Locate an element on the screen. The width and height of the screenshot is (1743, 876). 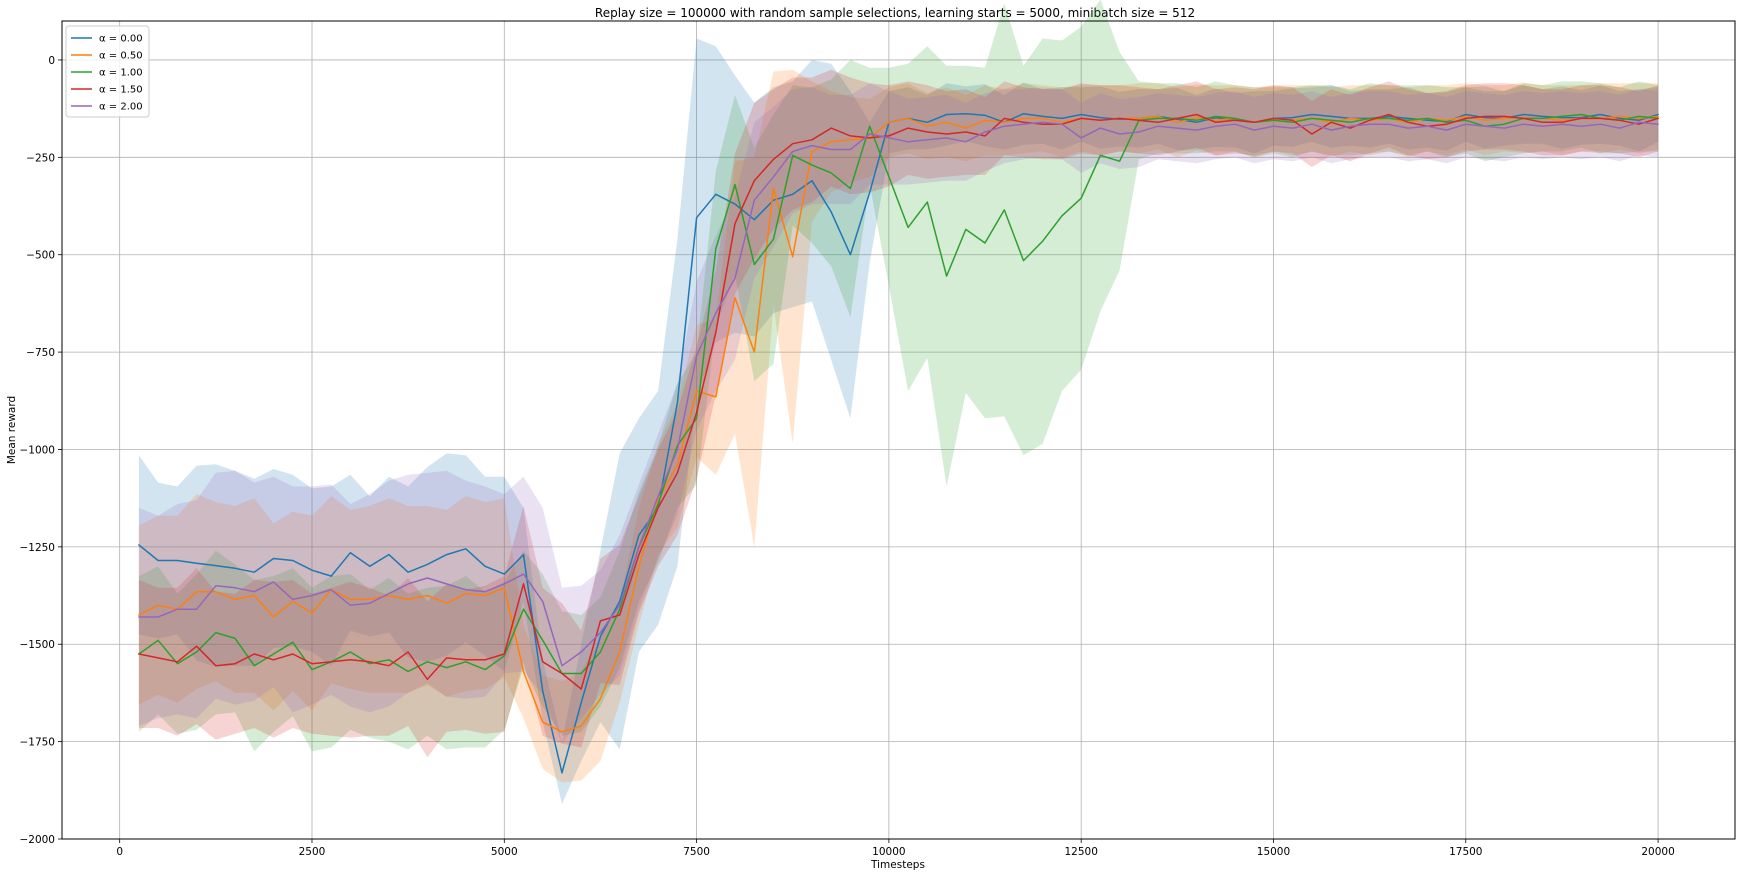
y-tick-label: −2000 is located at coordinates (37, 840).